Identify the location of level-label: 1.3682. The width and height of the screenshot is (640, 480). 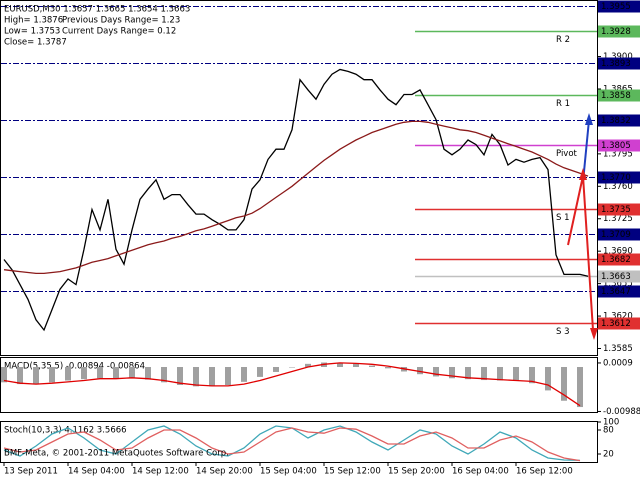
(616, 260).